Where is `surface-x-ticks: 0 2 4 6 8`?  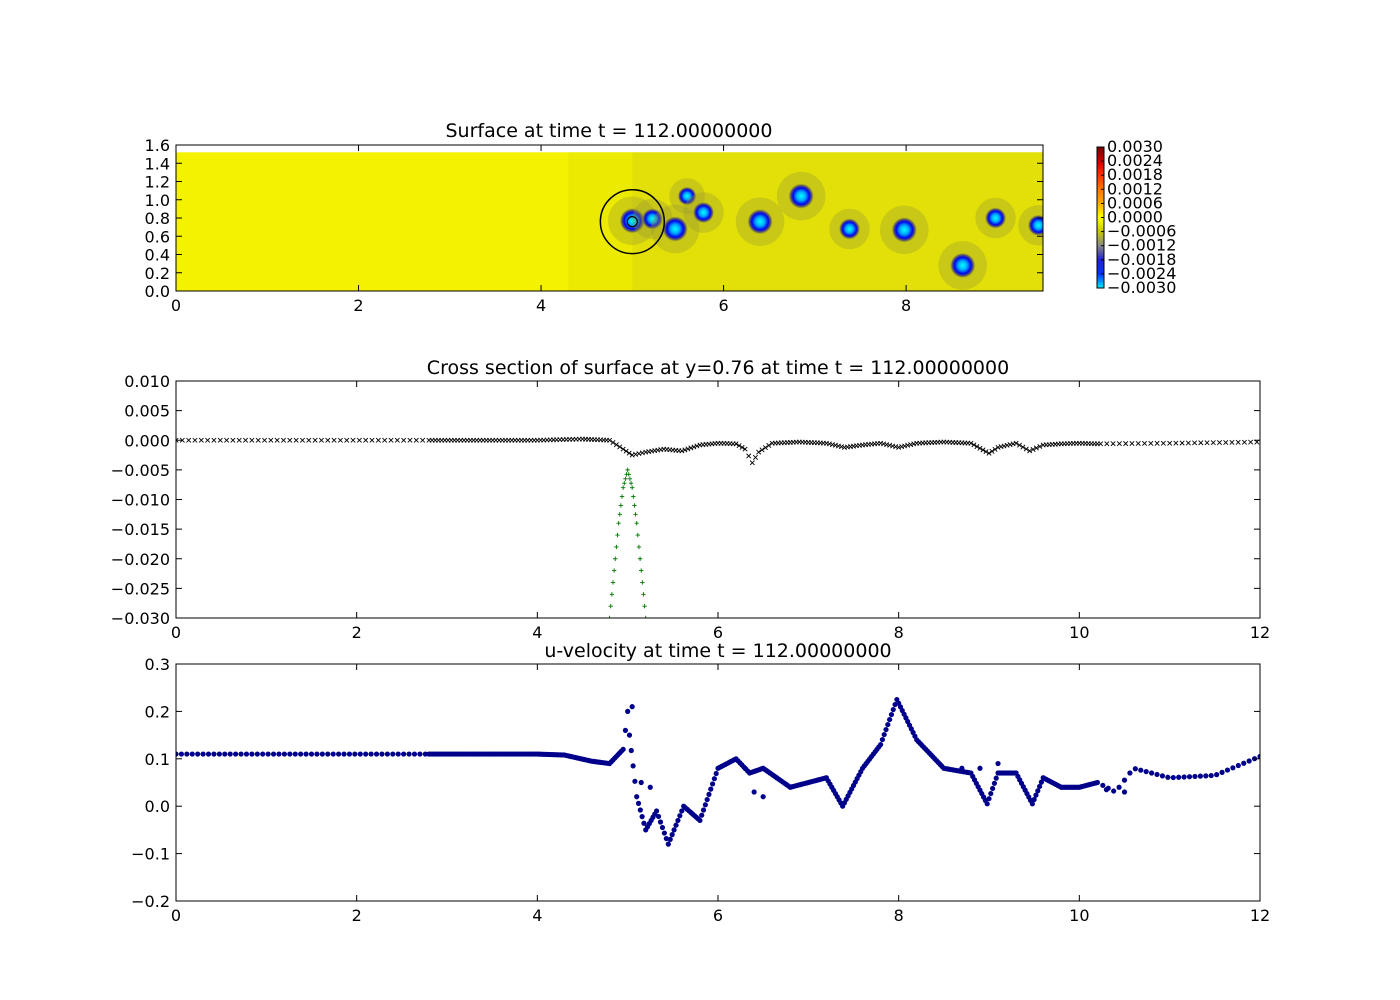 surface-x-ticks: 0 2 4 6 8 is located at coordinates (541, 230).